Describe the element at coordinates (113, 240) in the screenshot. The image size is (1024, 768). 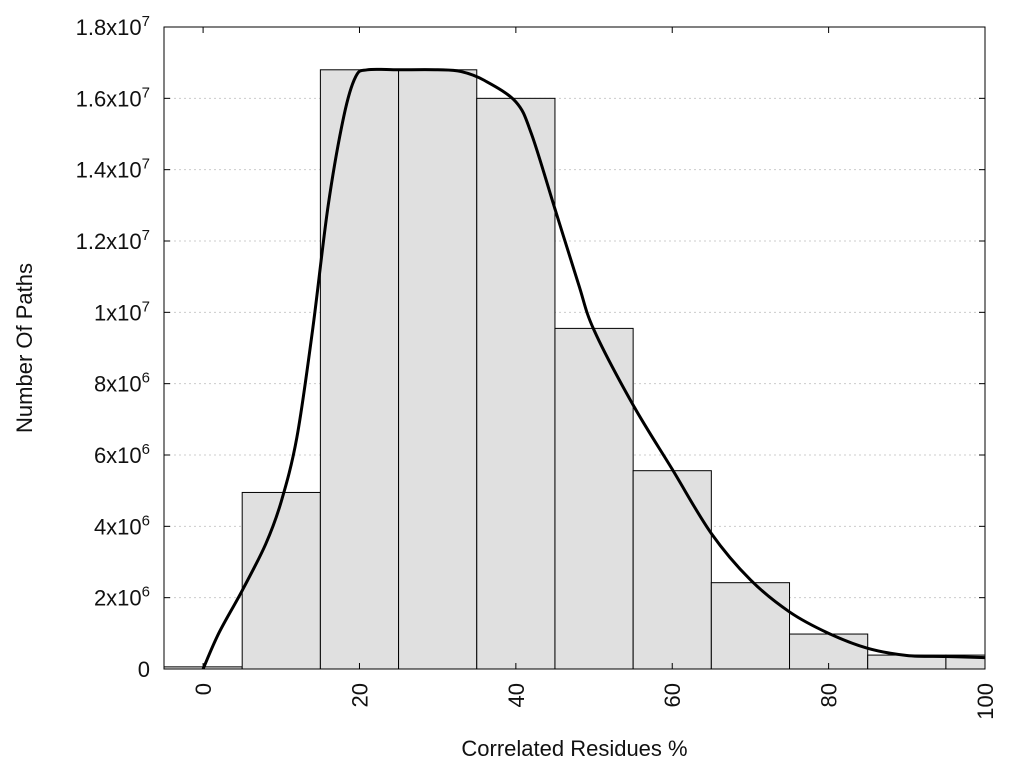
I see `y-tick-label: 1.2x10⁷` at that location.